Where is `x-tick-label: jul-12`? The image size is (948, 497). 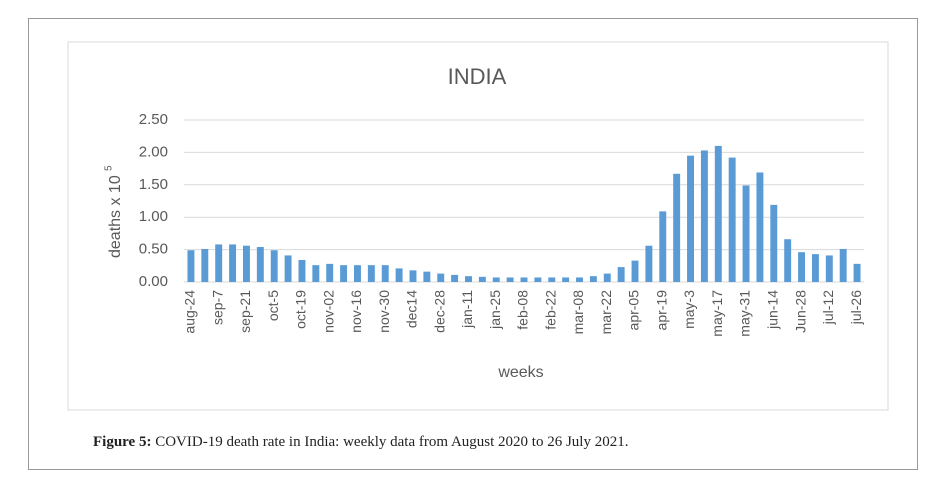
x-tick-label: jul-12 is located at coordinates (828, 307).